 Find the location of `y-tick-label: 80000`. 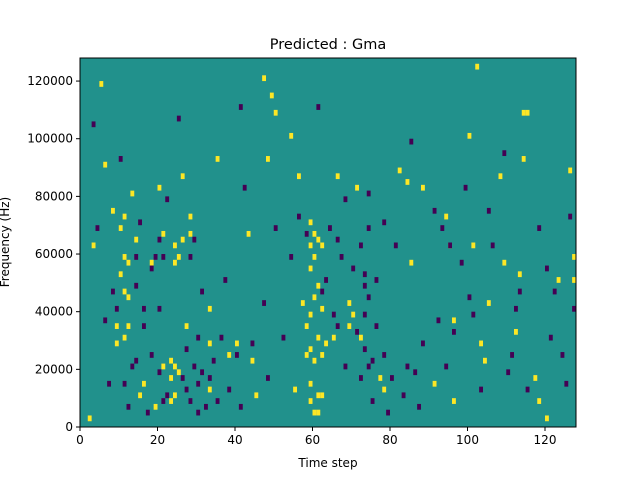

y-tick-label: 80000 is located at coordinates (54, 196).